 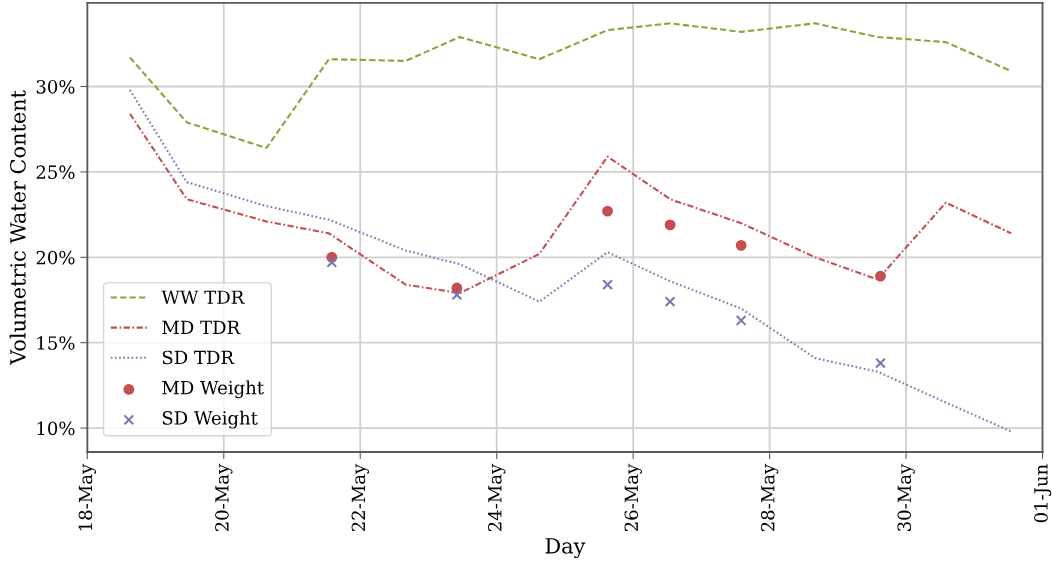 I want to click on x-tick-label: 30-May, so click(x=906, y=497).